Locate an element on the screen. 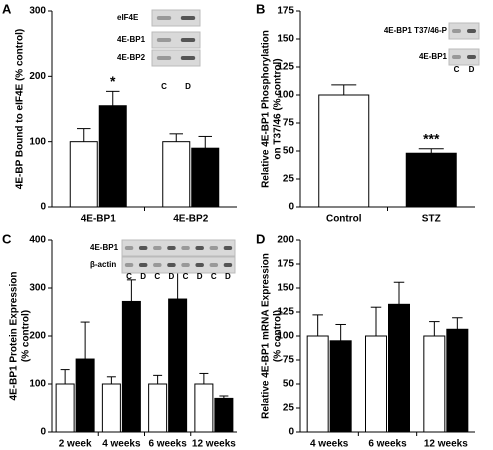 This screenshot has width=493, height=450. y-axis-label: on T37/46 (% control) is located at coordinates (278, 108).